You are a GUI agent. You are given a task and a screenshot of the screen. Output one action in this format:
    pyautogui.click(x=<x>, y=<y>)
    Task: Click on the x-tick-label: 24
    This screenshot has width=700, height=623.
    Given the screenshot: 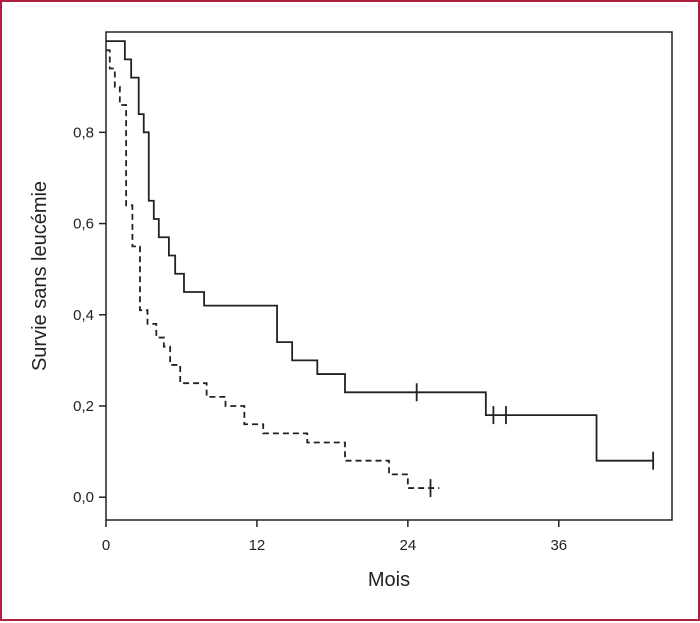 What is the action you would take?
    pyautogui.click(x=408, y=545)
    